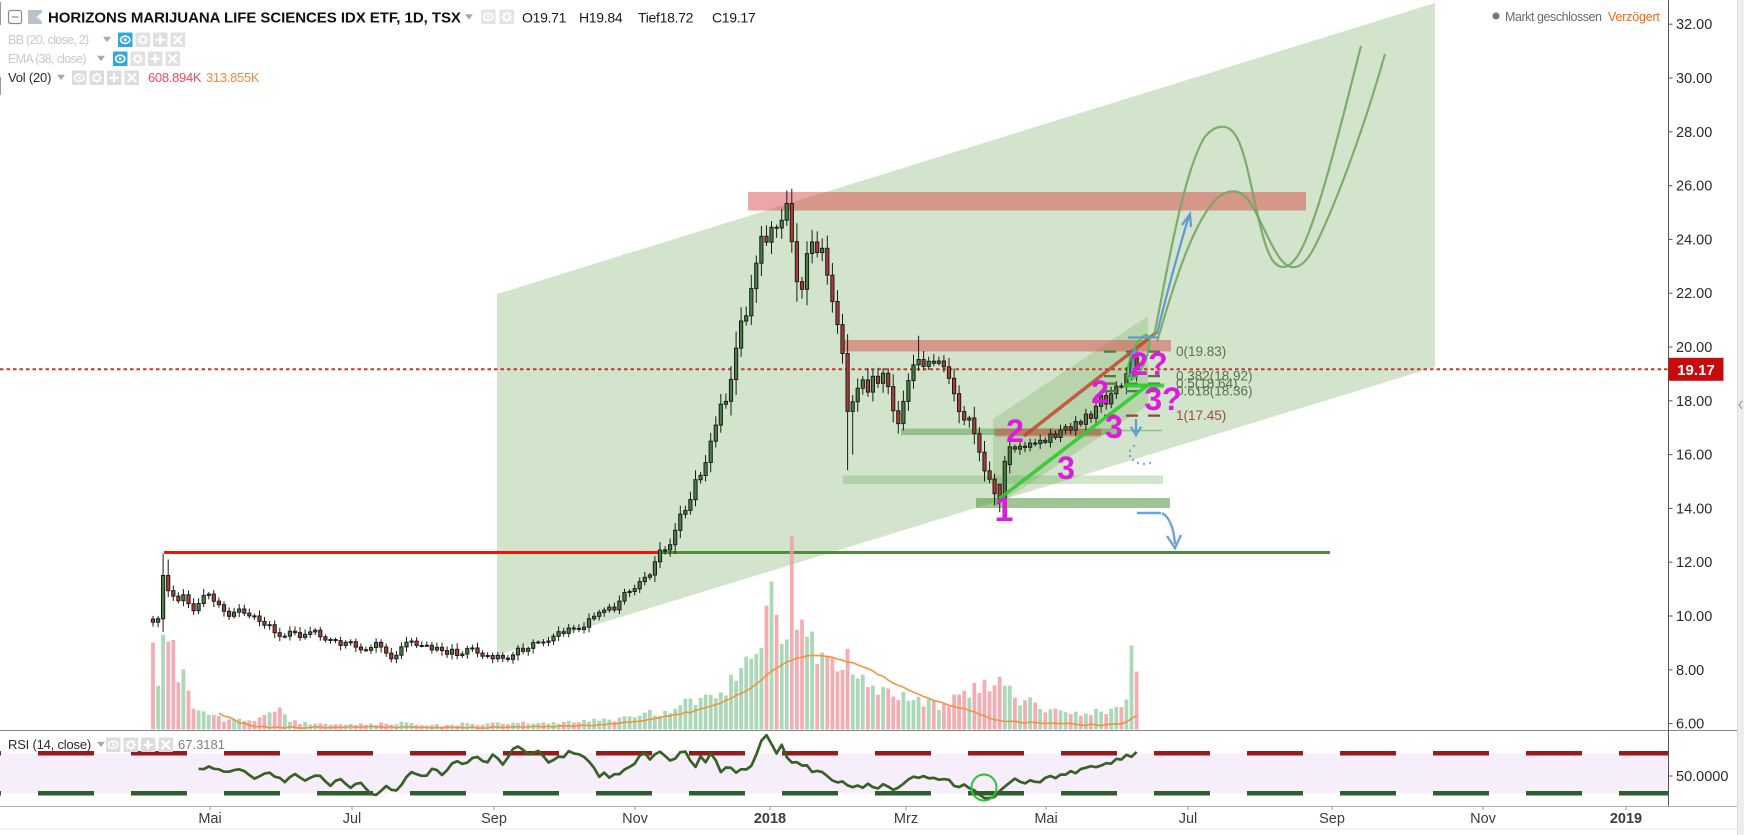 The image size is (1744, 835). I want to click on svg-text: Markt geschlossen, so click(1553, 17).